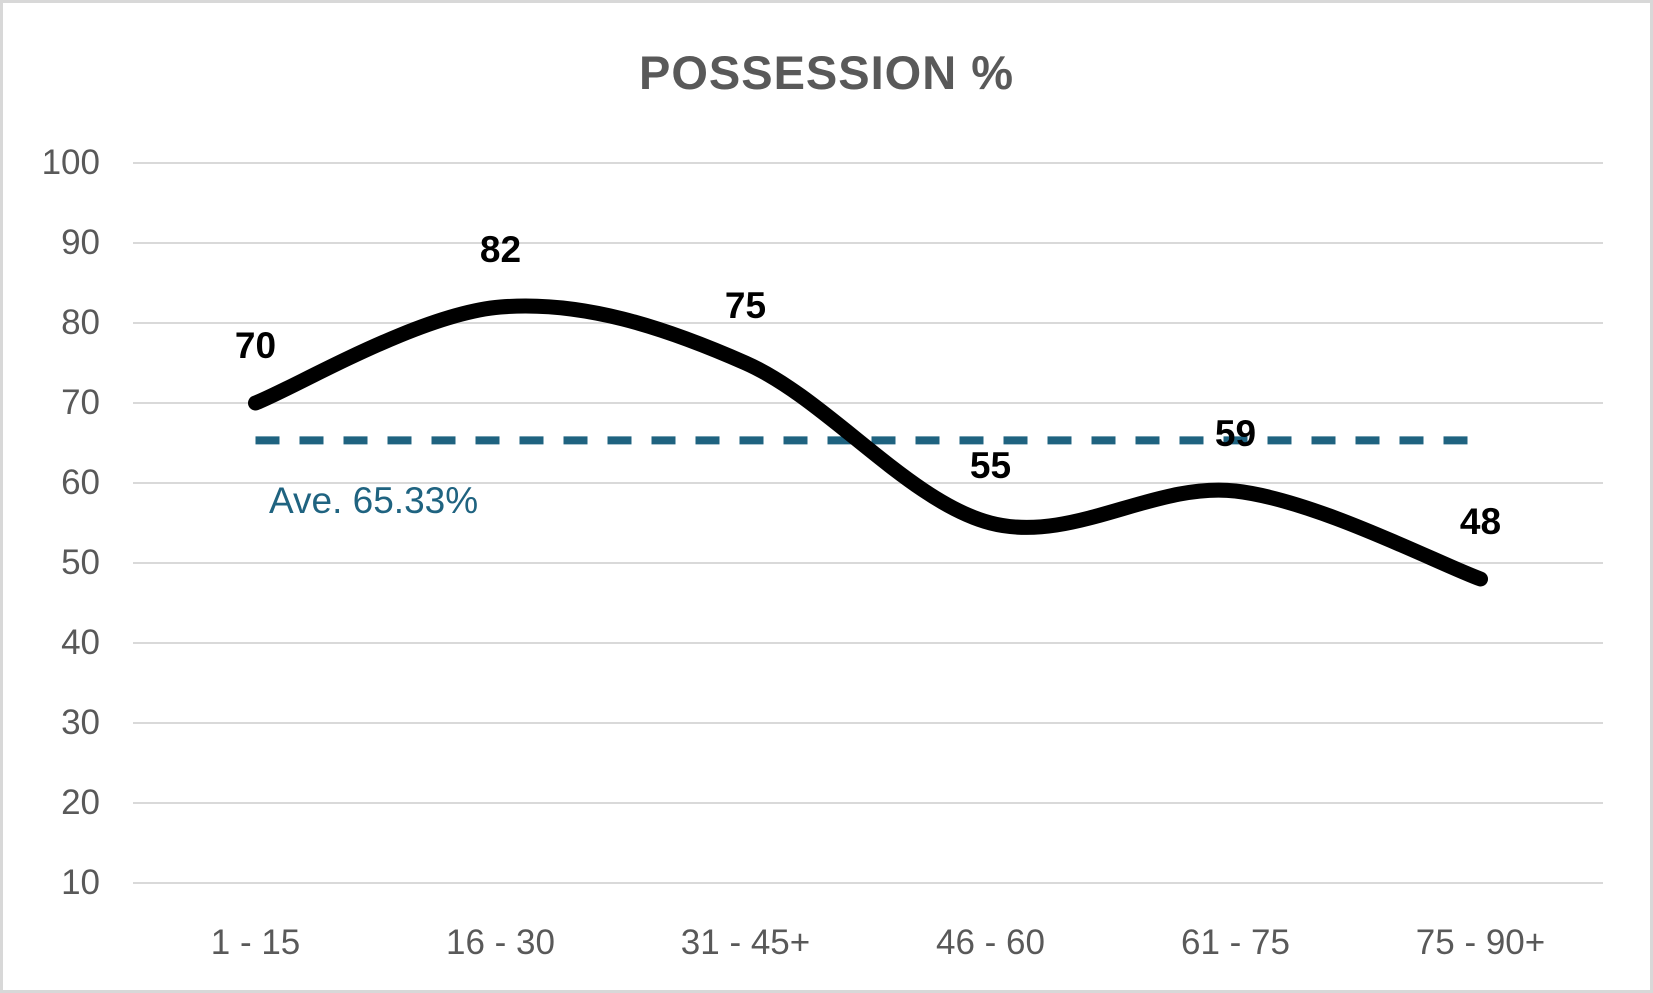 The width and height of the screenshot is (1653, 993). Describe the element at coordinates (70, 162) in the screenshot. I see `y-axis-tick-label: 100` at that location.